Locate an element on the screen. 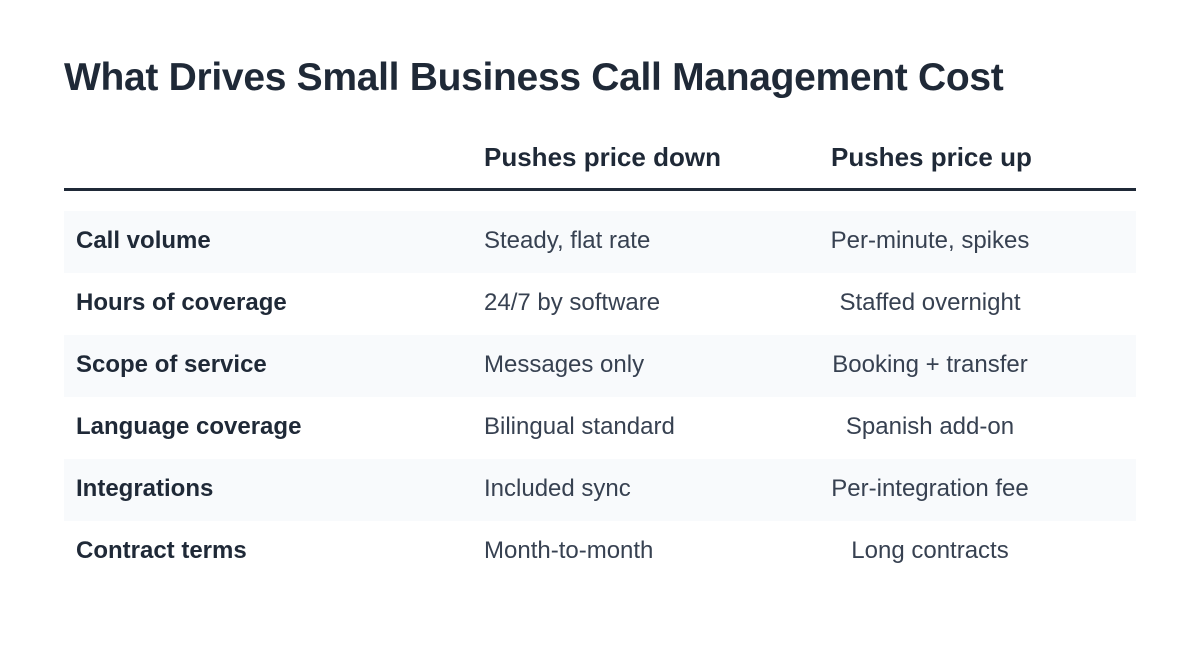  table-header: Pushes price down Pushes price up is located at coordinates (600, 159).